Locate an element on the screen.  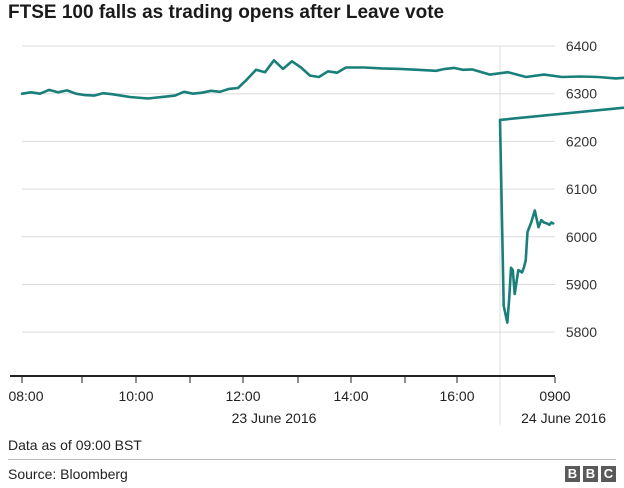
y-axis-tick-labels: 6400 6300 6200 6100 6000 5900 5800 is located at coordinates (581, 189).